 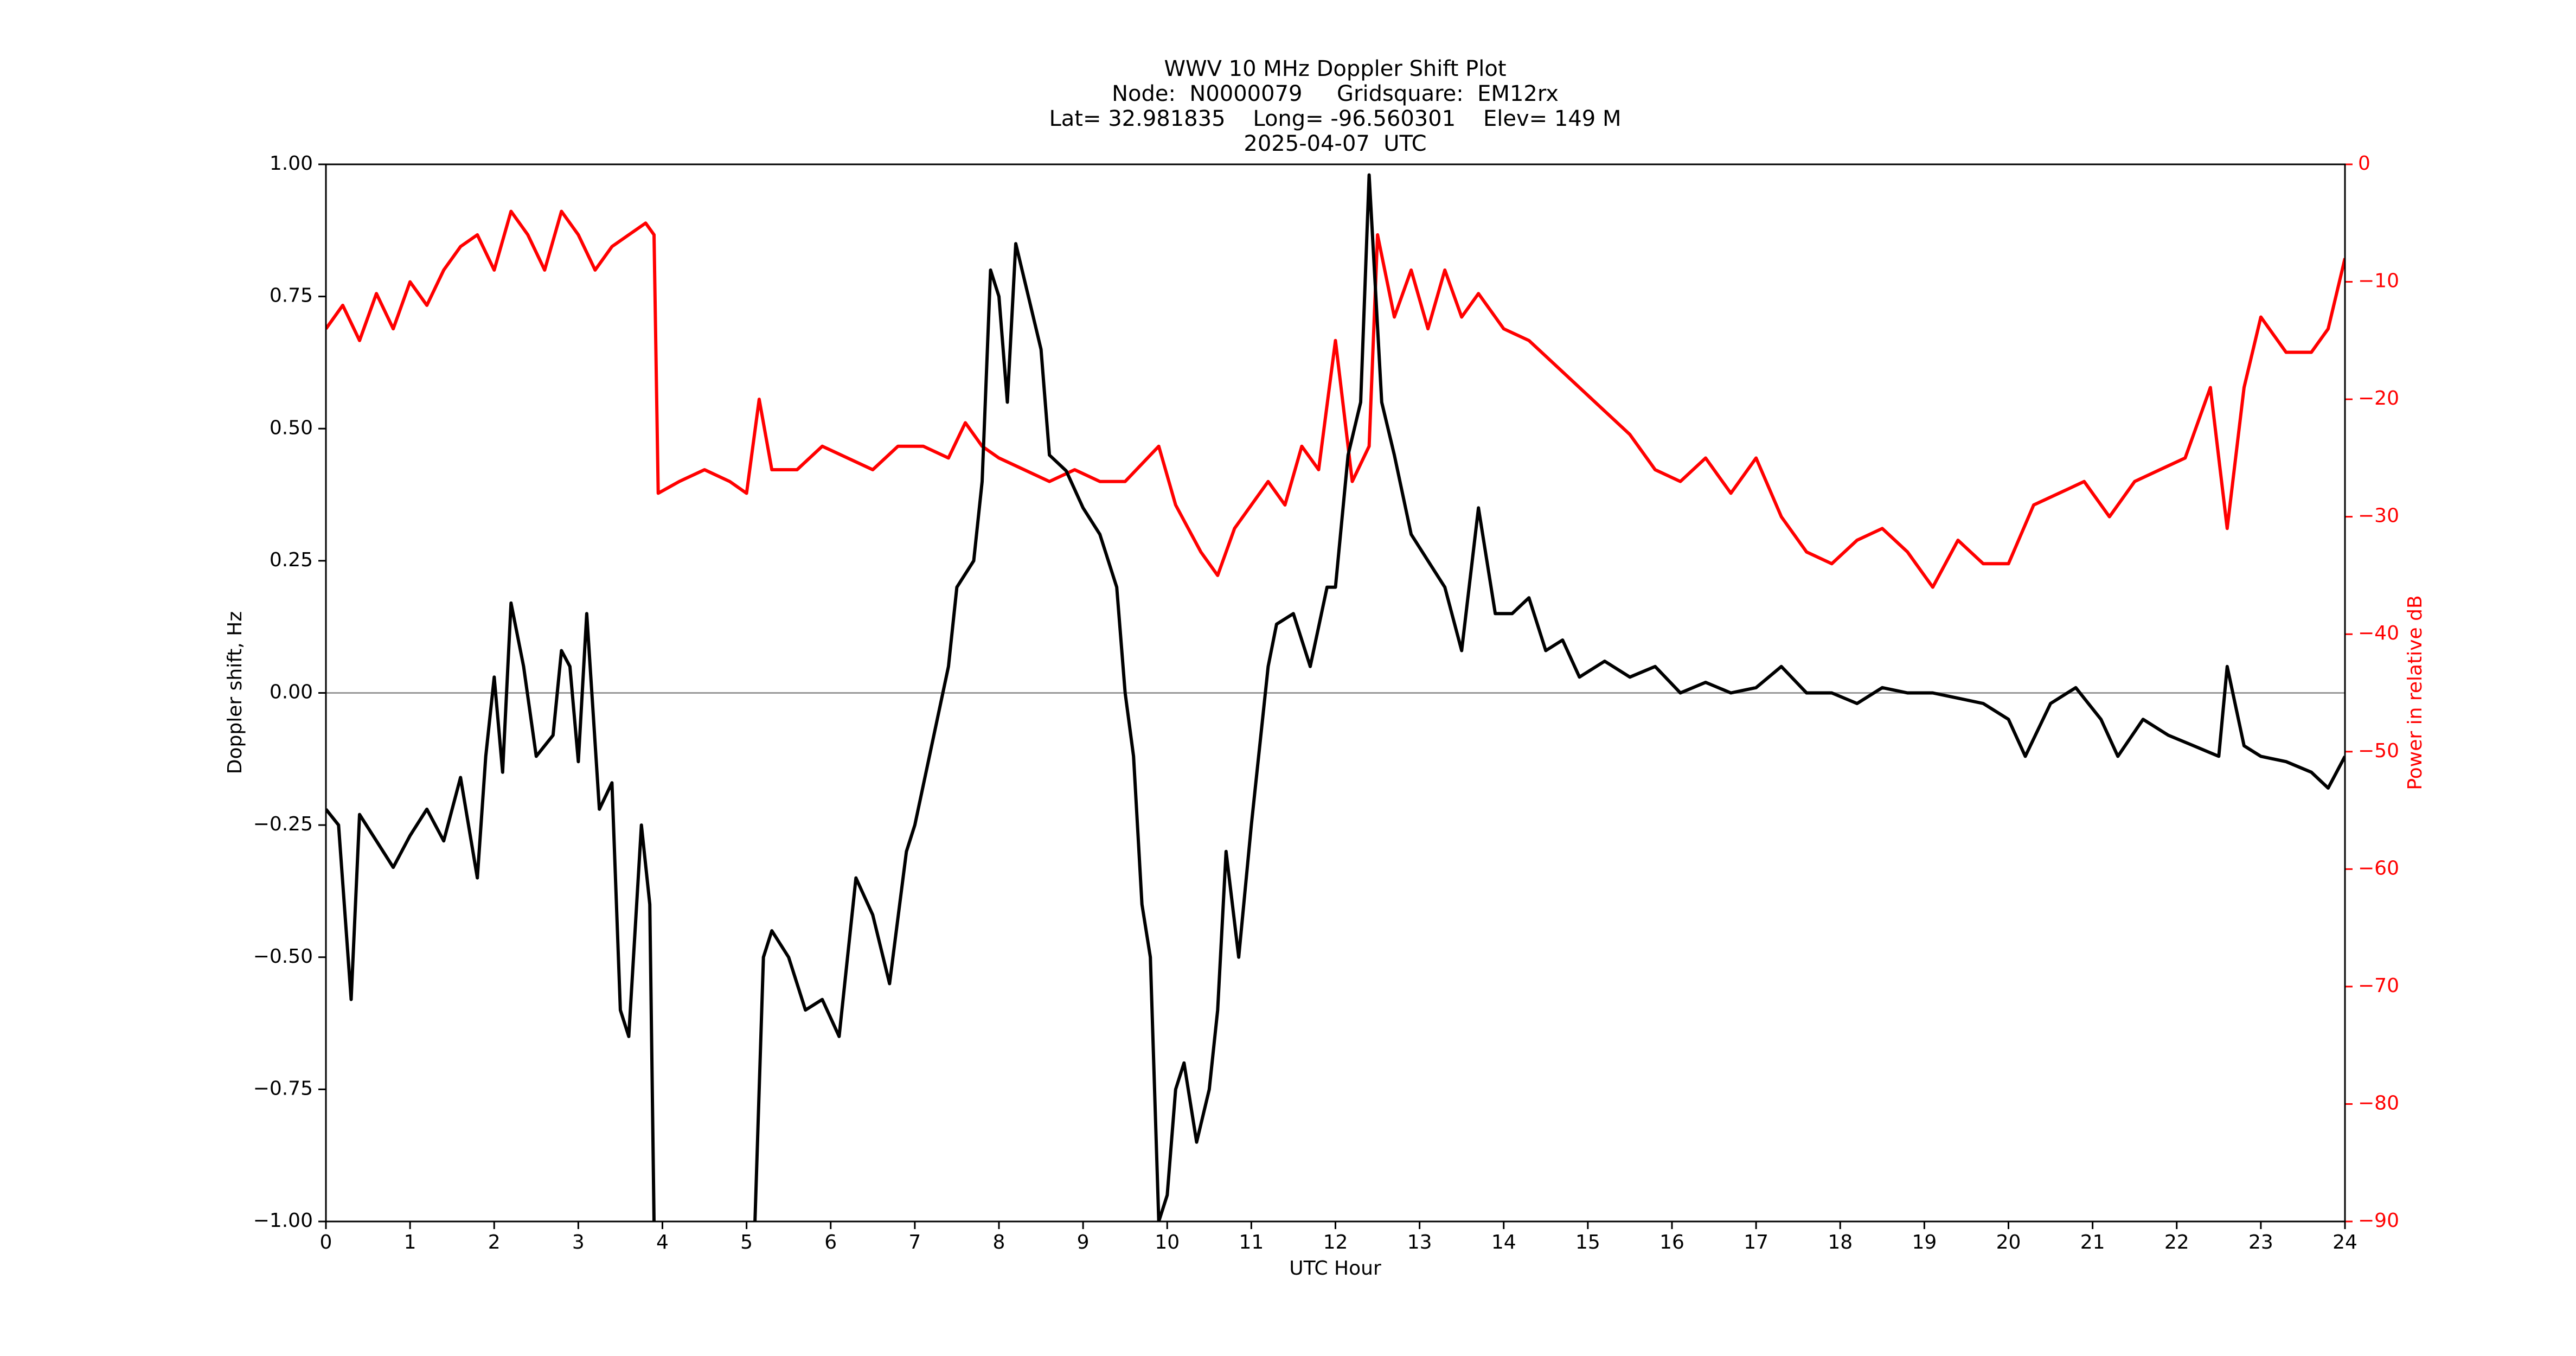 I want to click on y-tick-label: 0.50, so click(x=291, y=428).